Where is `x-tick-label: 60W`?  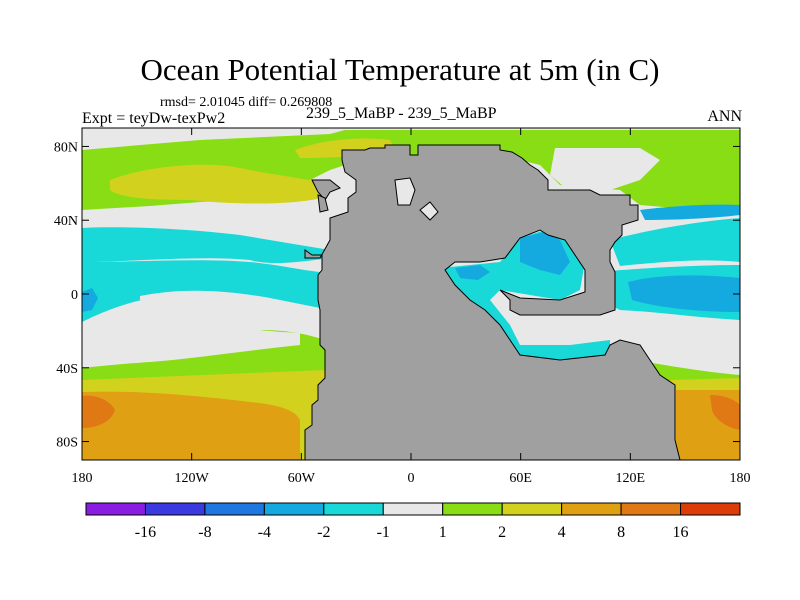 x-tick-label: 60W is located at coordinates (302, 478).